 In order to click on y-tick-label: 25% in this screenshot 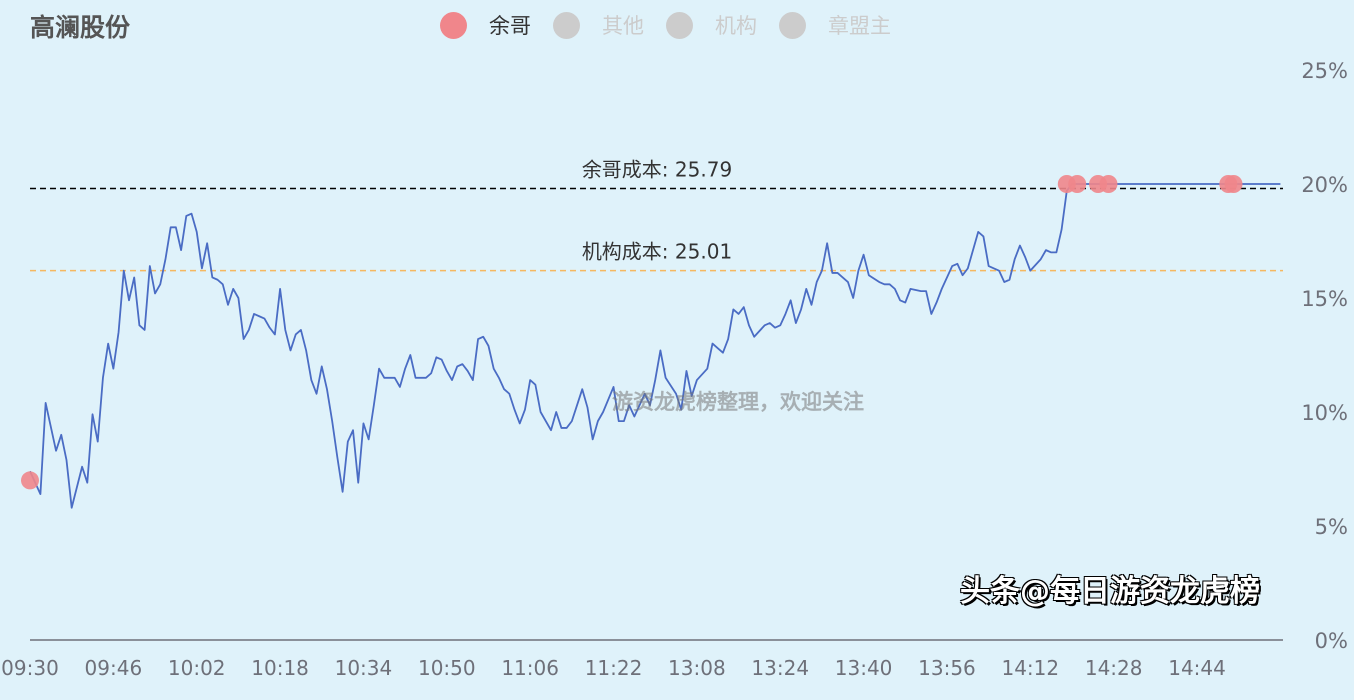, I will do `click(1324, 71)`.